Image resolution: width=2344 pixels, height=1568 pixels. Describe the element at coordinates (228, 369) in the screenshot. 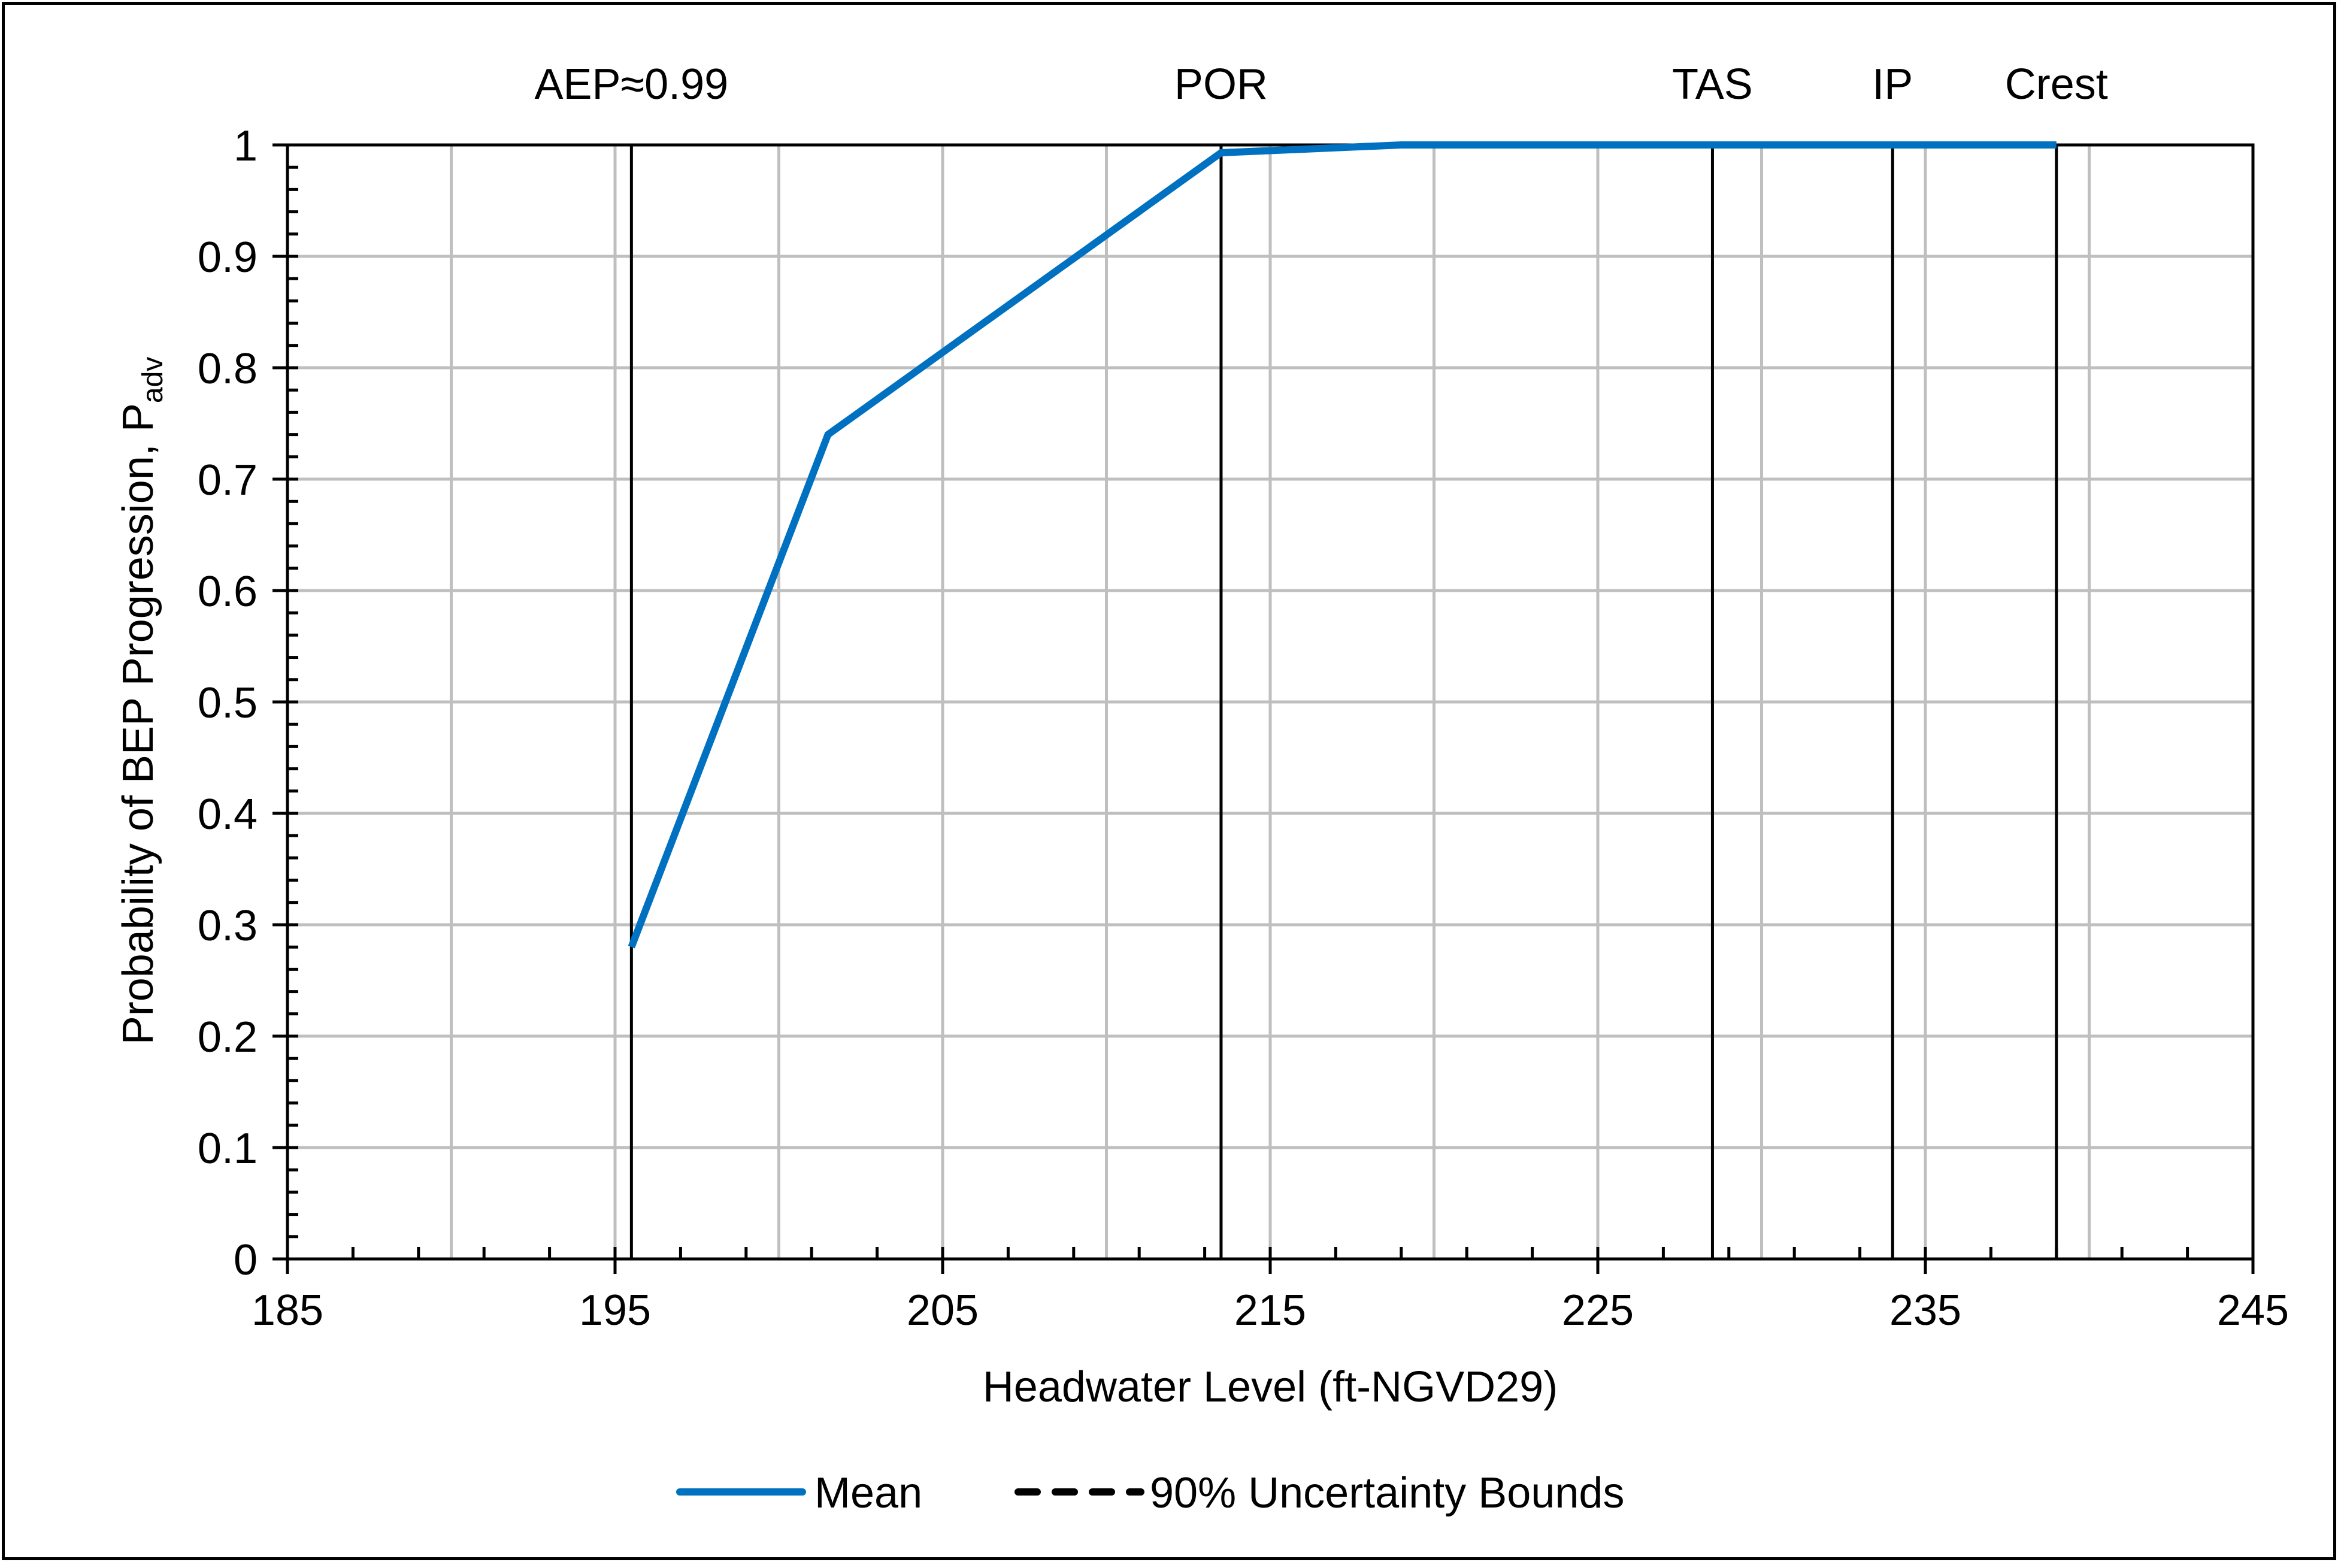

I see `y-tick-label: 0.8` at that location.